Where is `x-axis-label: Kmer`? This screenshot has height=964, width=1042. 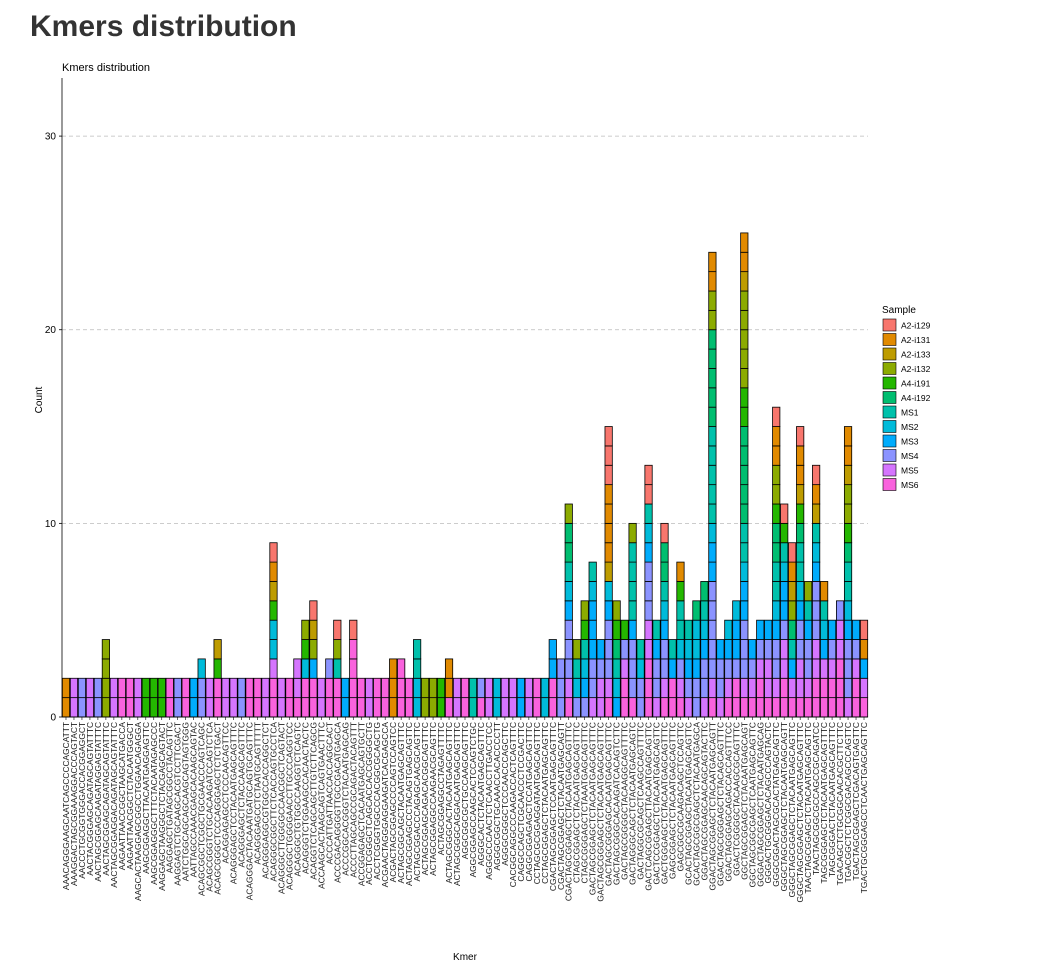
x-axis-label: Kmer is located at coordinates (465, 957).